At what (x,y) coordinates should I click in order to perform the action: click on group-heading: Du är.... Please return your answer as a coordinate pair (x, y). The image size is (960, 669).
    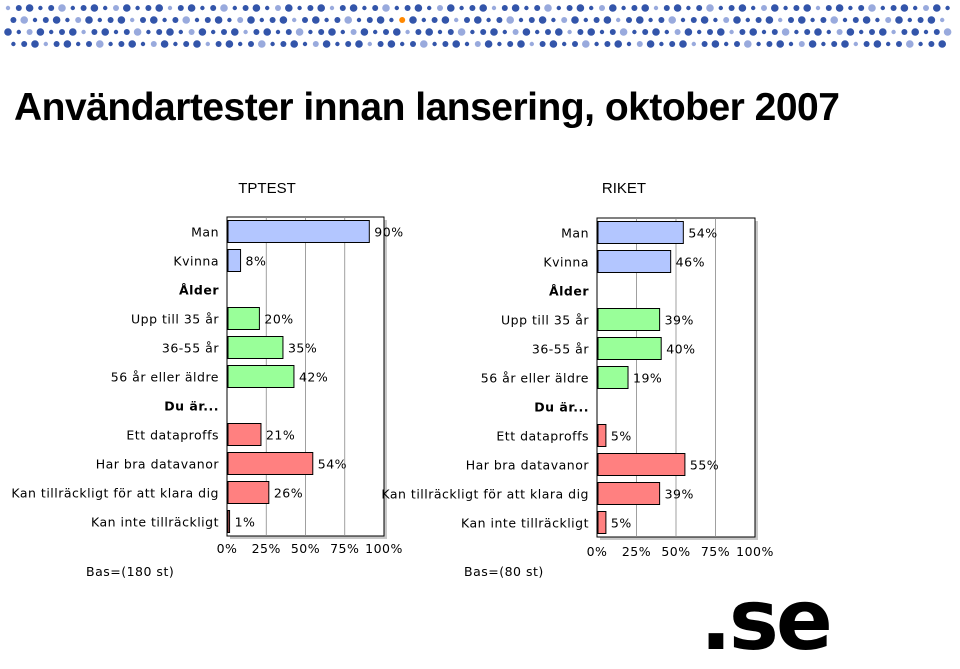
    Looking at the image, I should click on (191, 406).